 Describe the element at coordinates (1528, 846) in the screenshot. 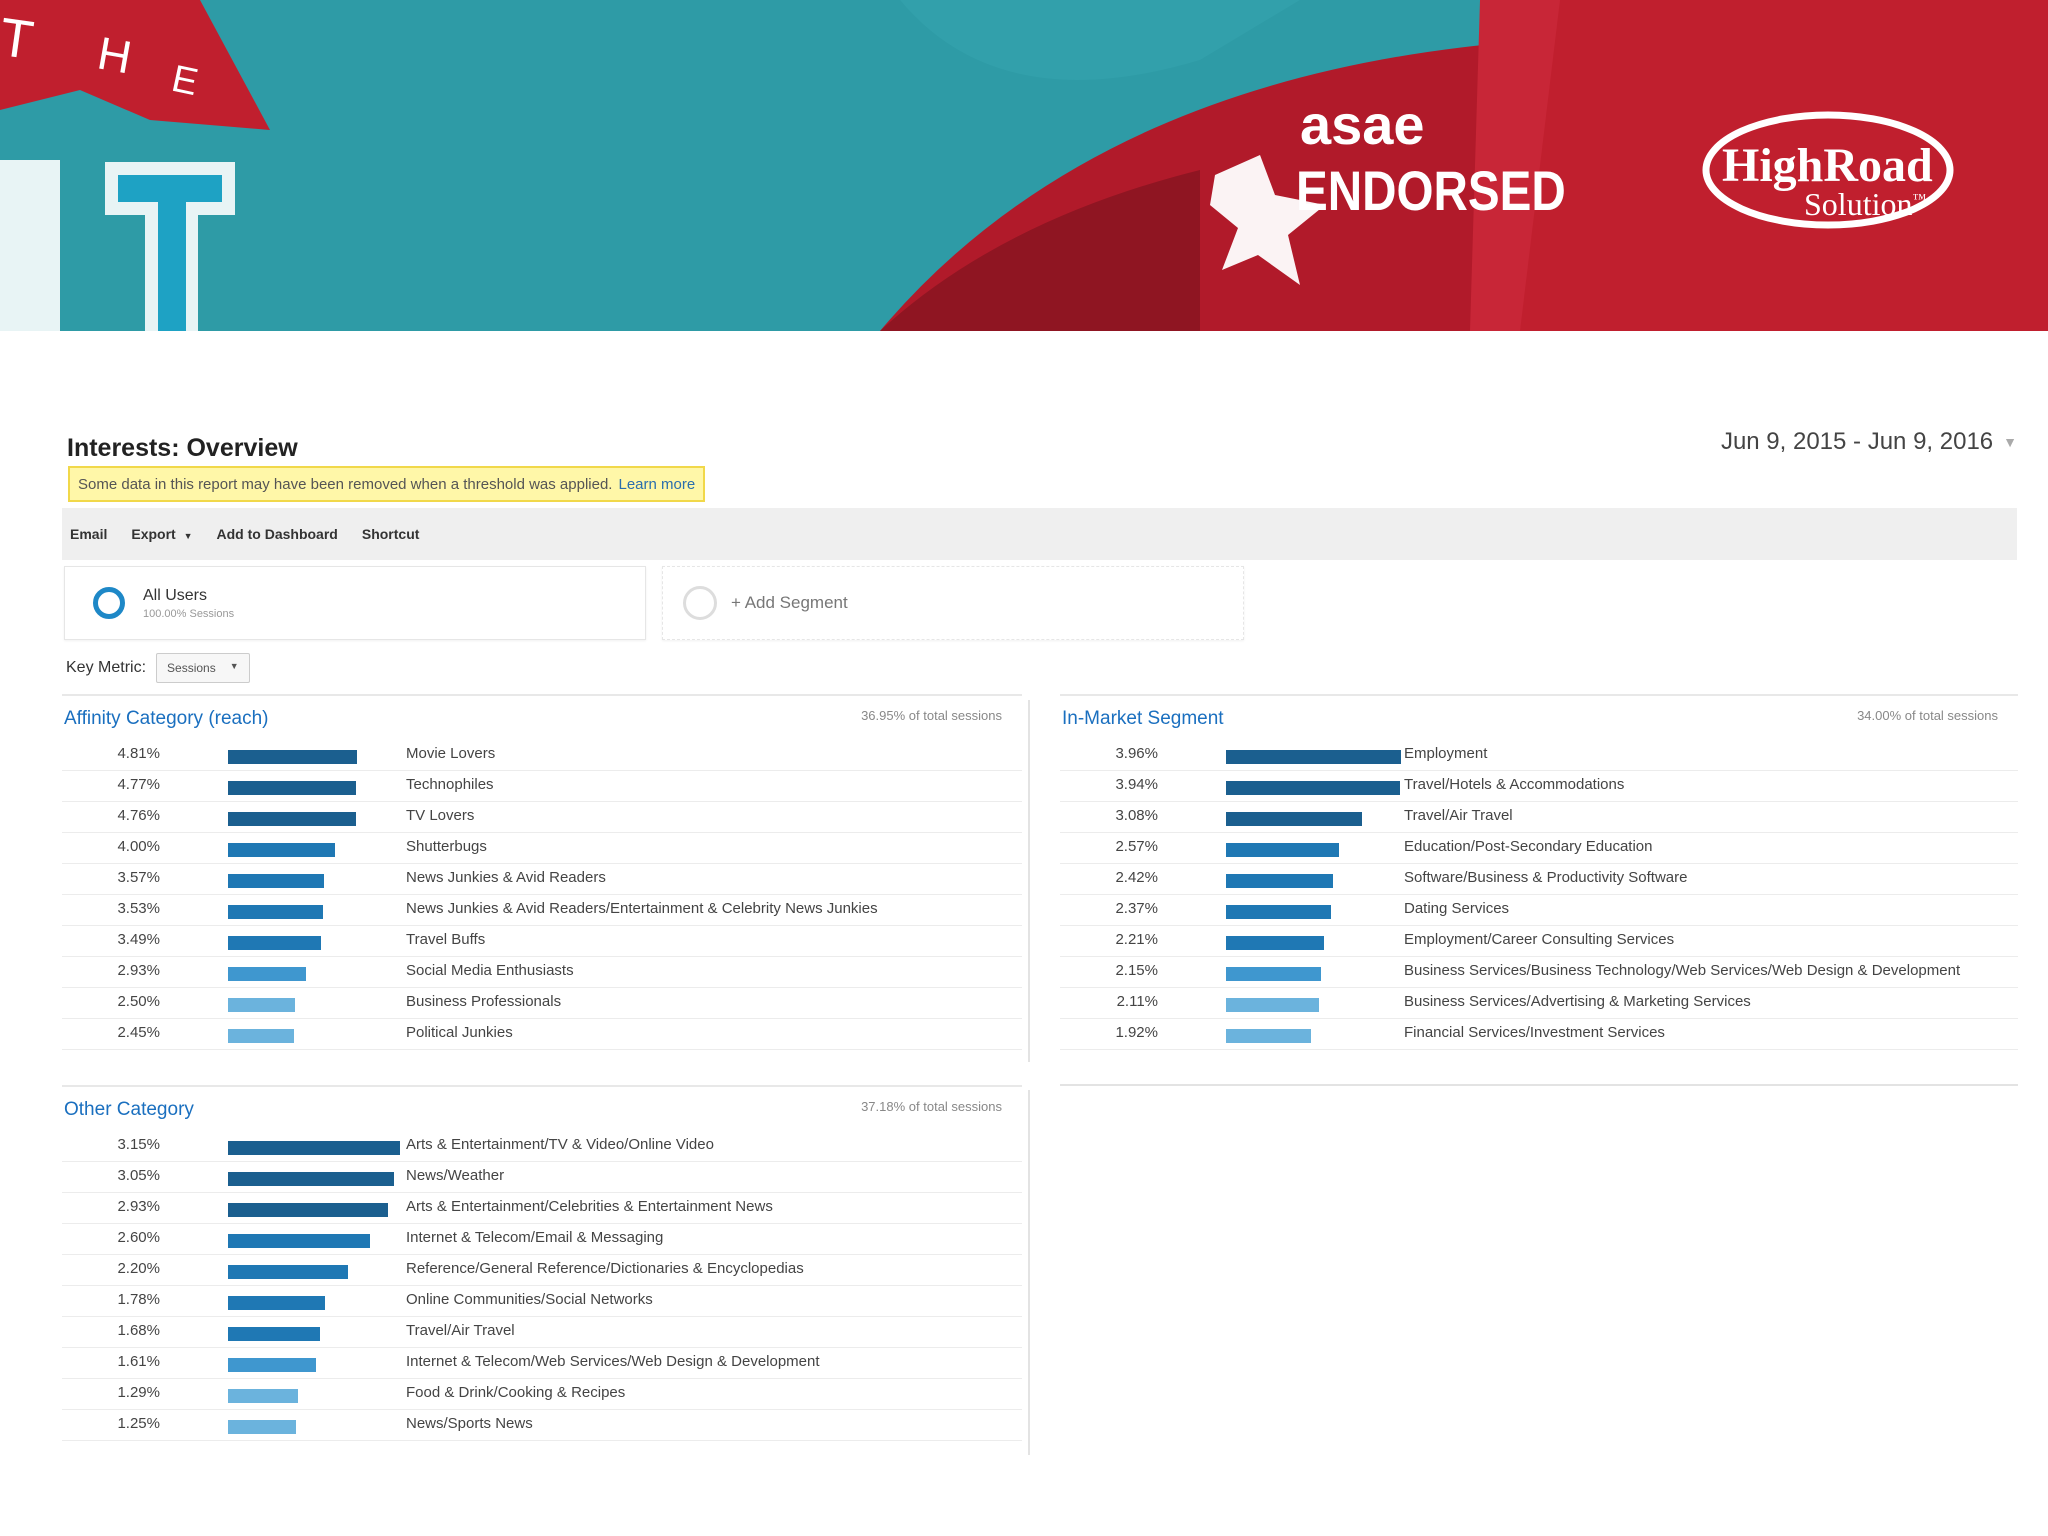

I see `row-label: Education/Post-Secondary Education` at that location.